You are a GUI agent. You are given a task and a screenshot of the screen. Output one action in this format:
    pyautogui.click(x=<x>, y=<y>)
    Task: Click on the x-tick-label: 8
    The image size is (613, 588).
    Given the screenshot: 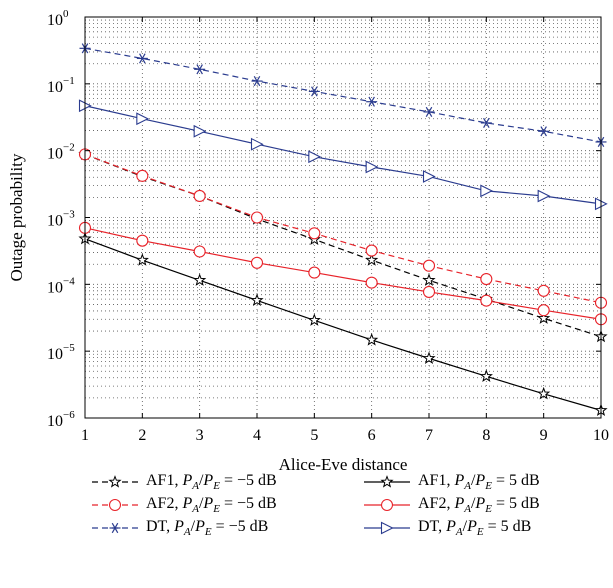 What is the action you would take?
    pyautogui.click(x=486, y=435)
    